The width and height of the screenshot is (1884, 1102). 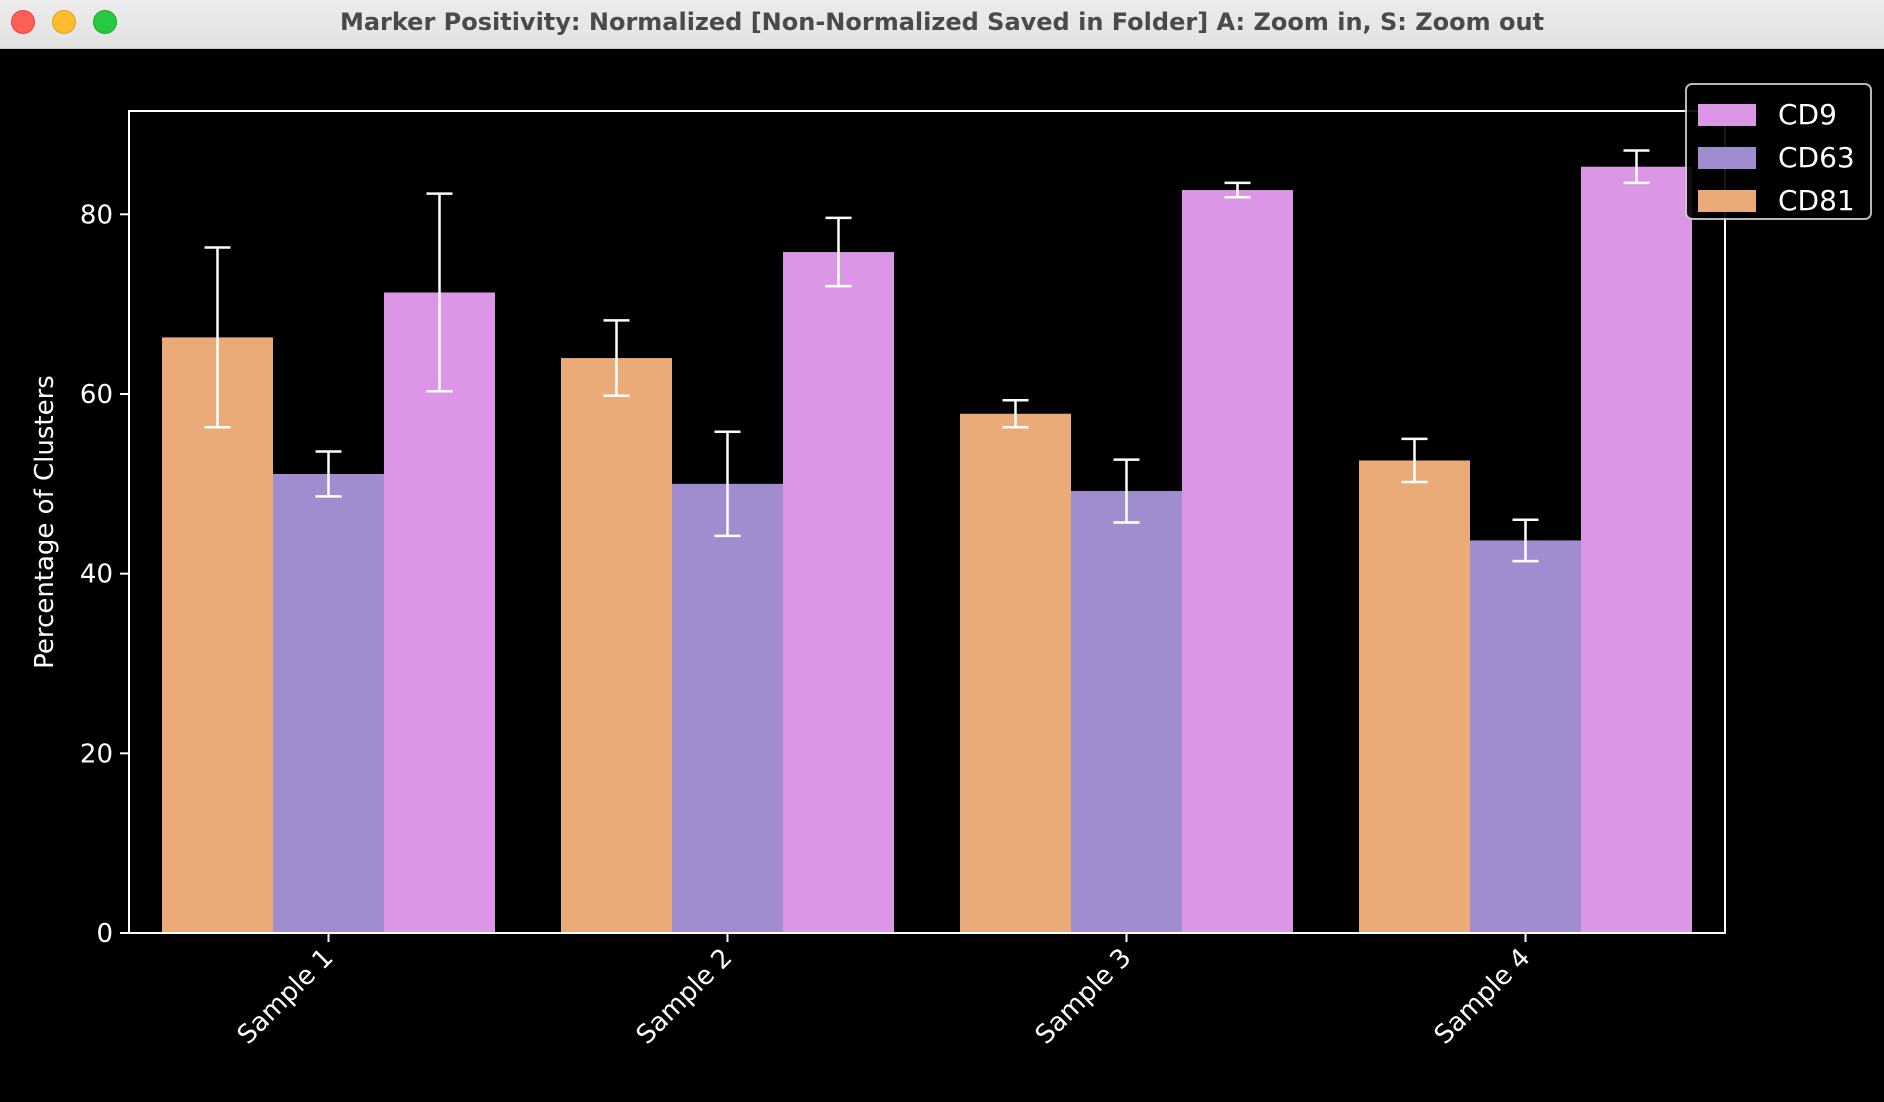 What do you see at coordinates (1727, 201) in the screenshot?
I see `legend-swatch-cd81` at bounding box center [1727, 201].